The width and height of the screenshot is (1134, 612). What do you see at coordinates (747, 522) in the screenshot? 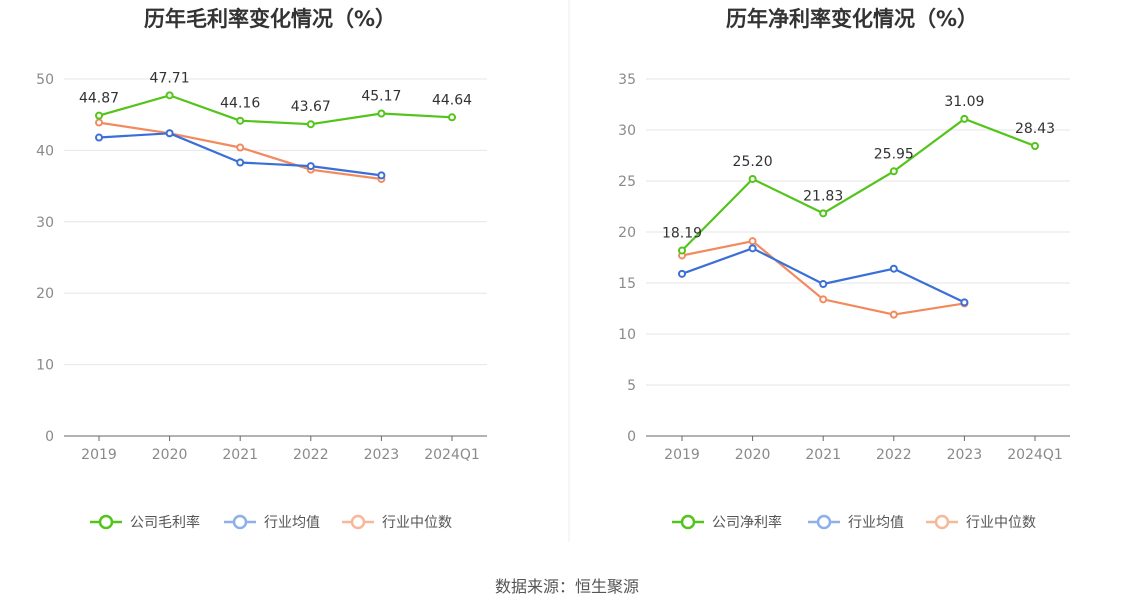
I see `legend-label: 公司净利率` at bounding box center [747, 522].